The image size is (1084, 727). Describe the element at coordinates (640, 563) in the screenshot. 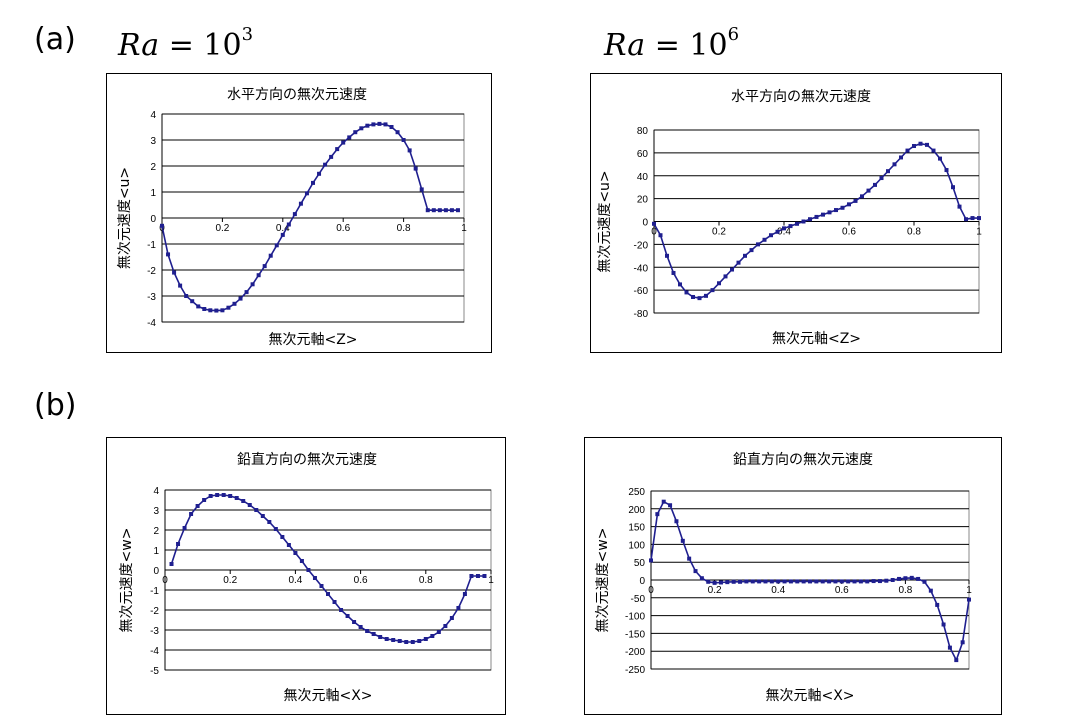

I see `y-tick-label: 50` at that location.